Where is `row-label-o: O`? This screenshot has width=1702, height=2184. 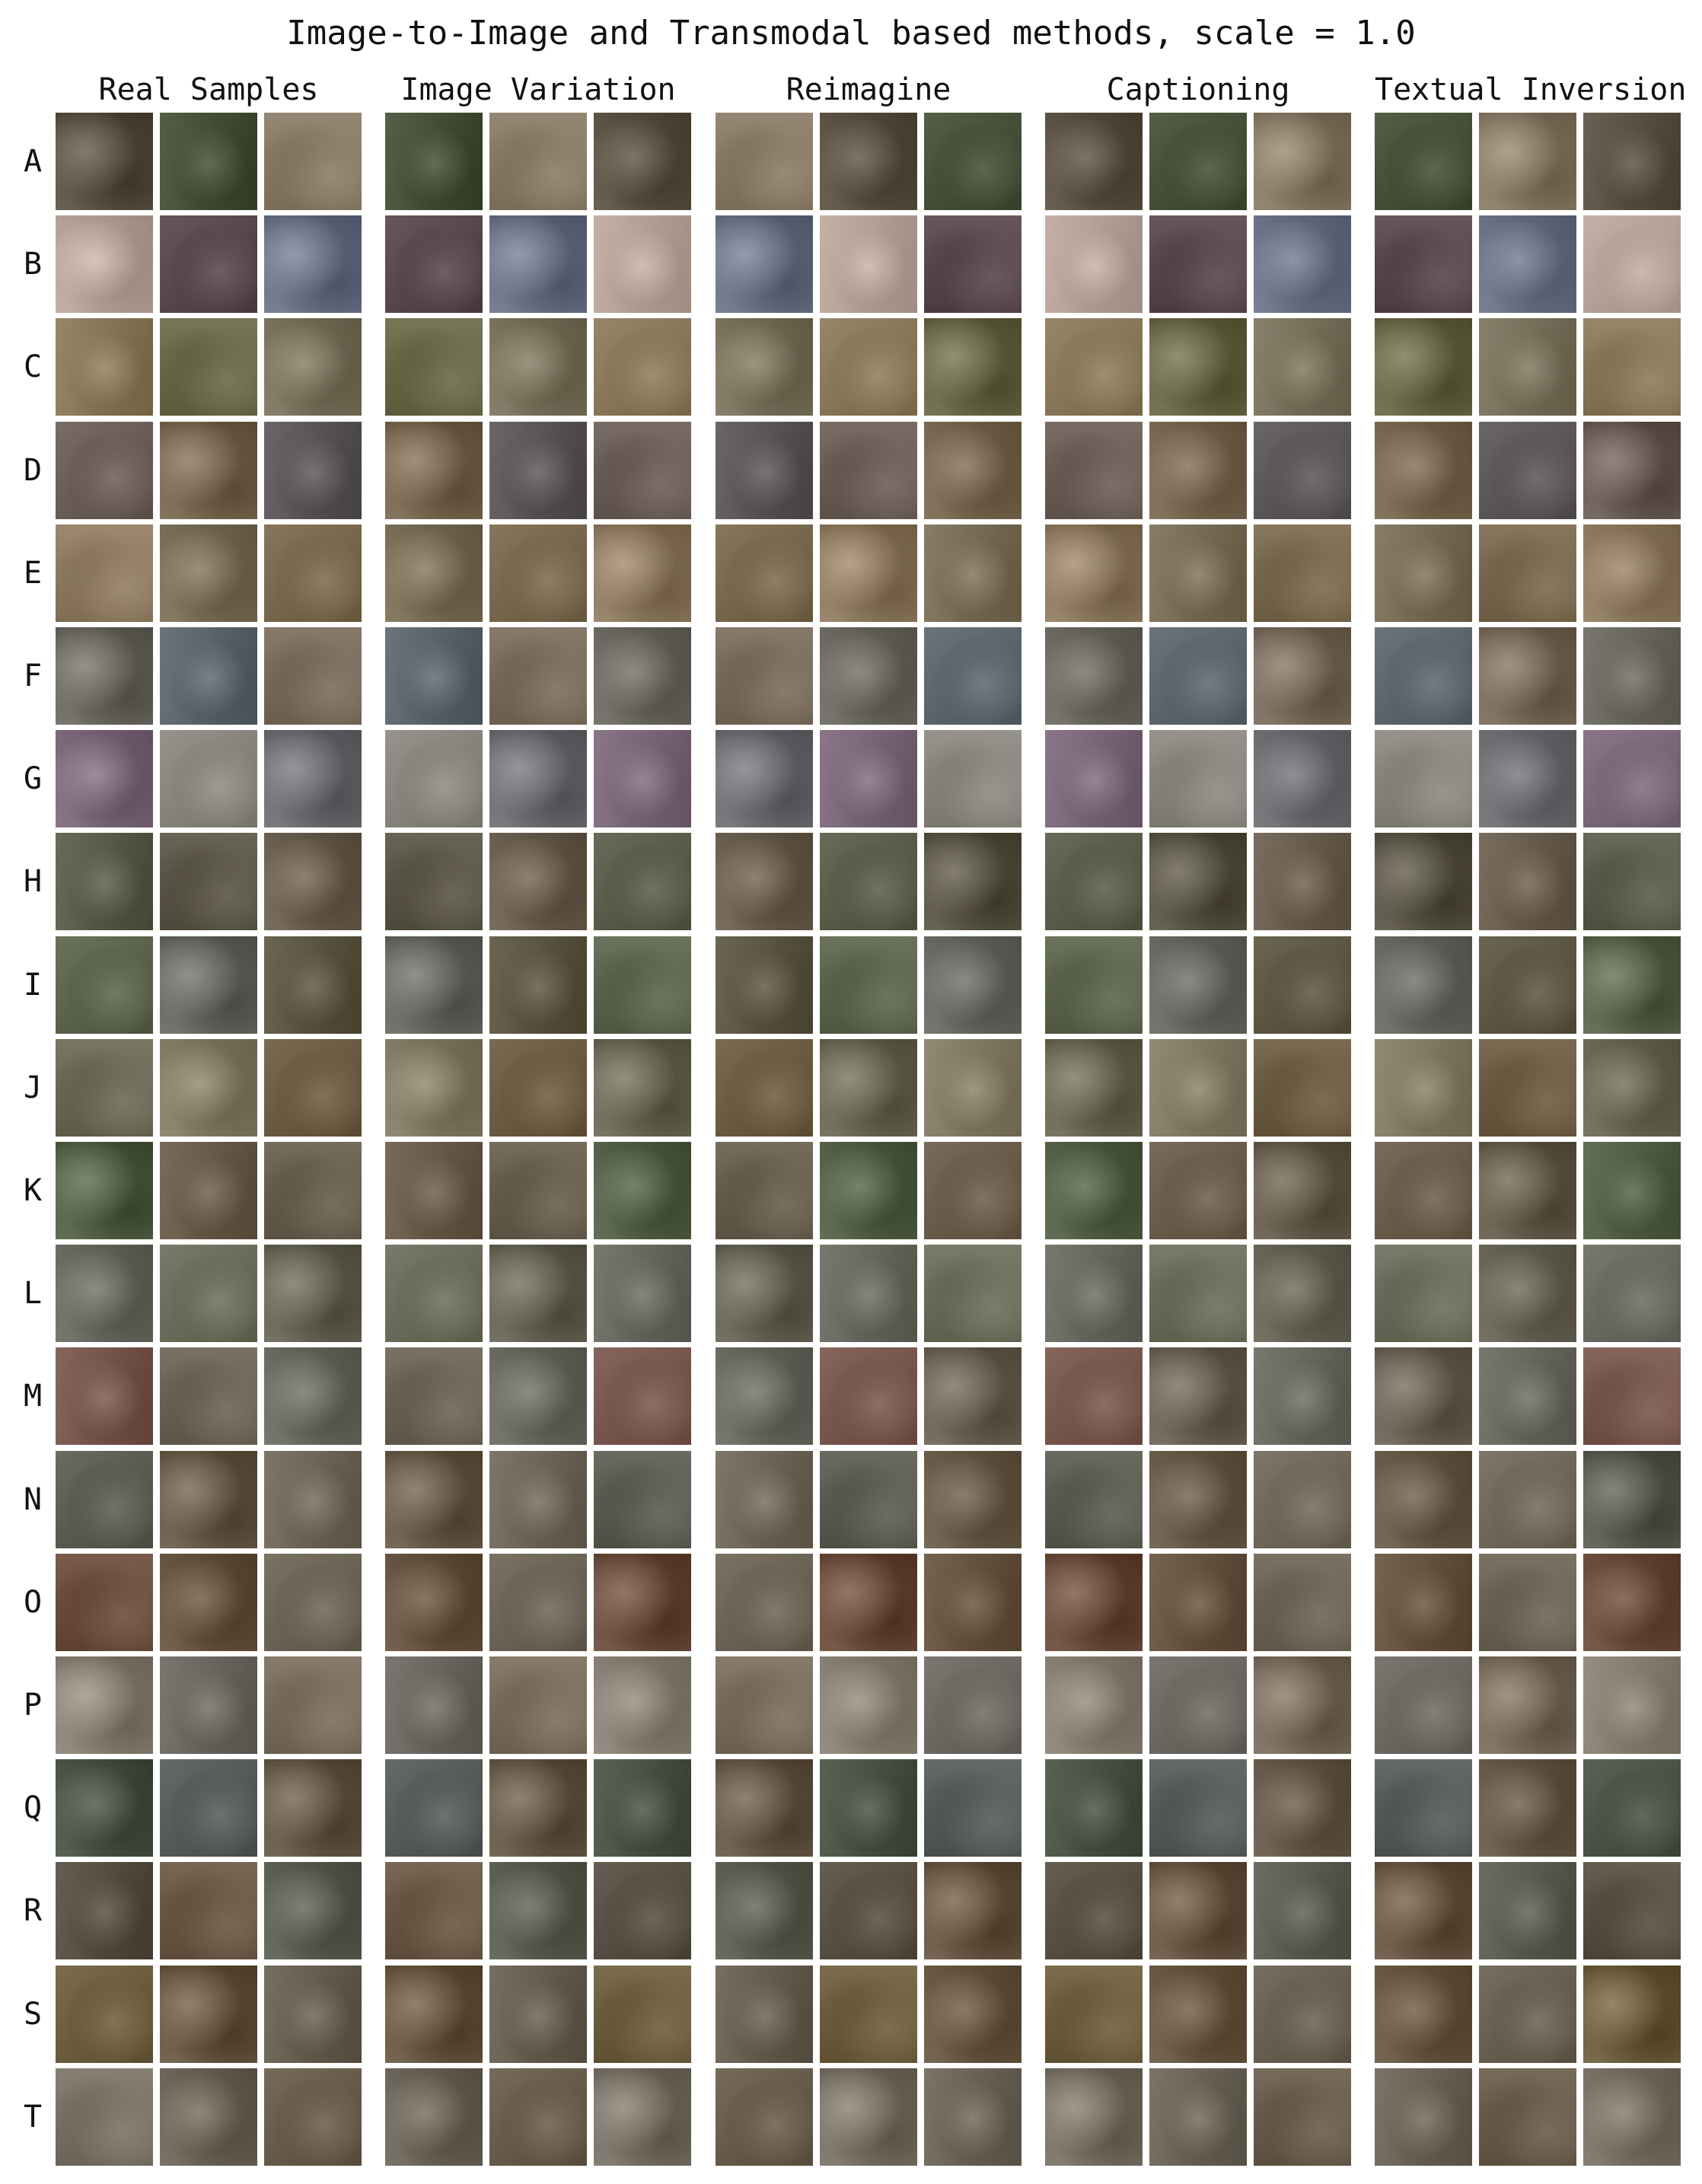 row-label-o: O is located at coordinates (33, 1603).